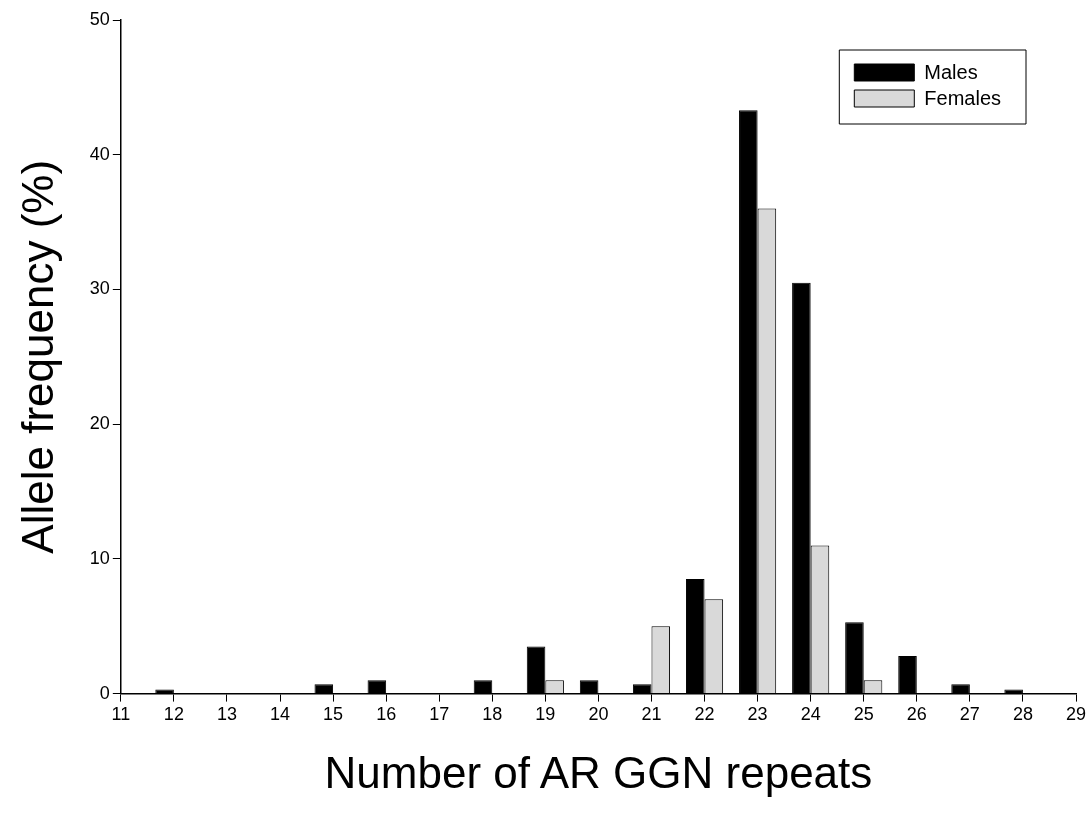 Image resolution: width=1091 pixels, height=816 pixels. Describe the element at coordinates (37, 356) in the screenshot. I see `y-axis-title: Allele frequency (%)` at that location.